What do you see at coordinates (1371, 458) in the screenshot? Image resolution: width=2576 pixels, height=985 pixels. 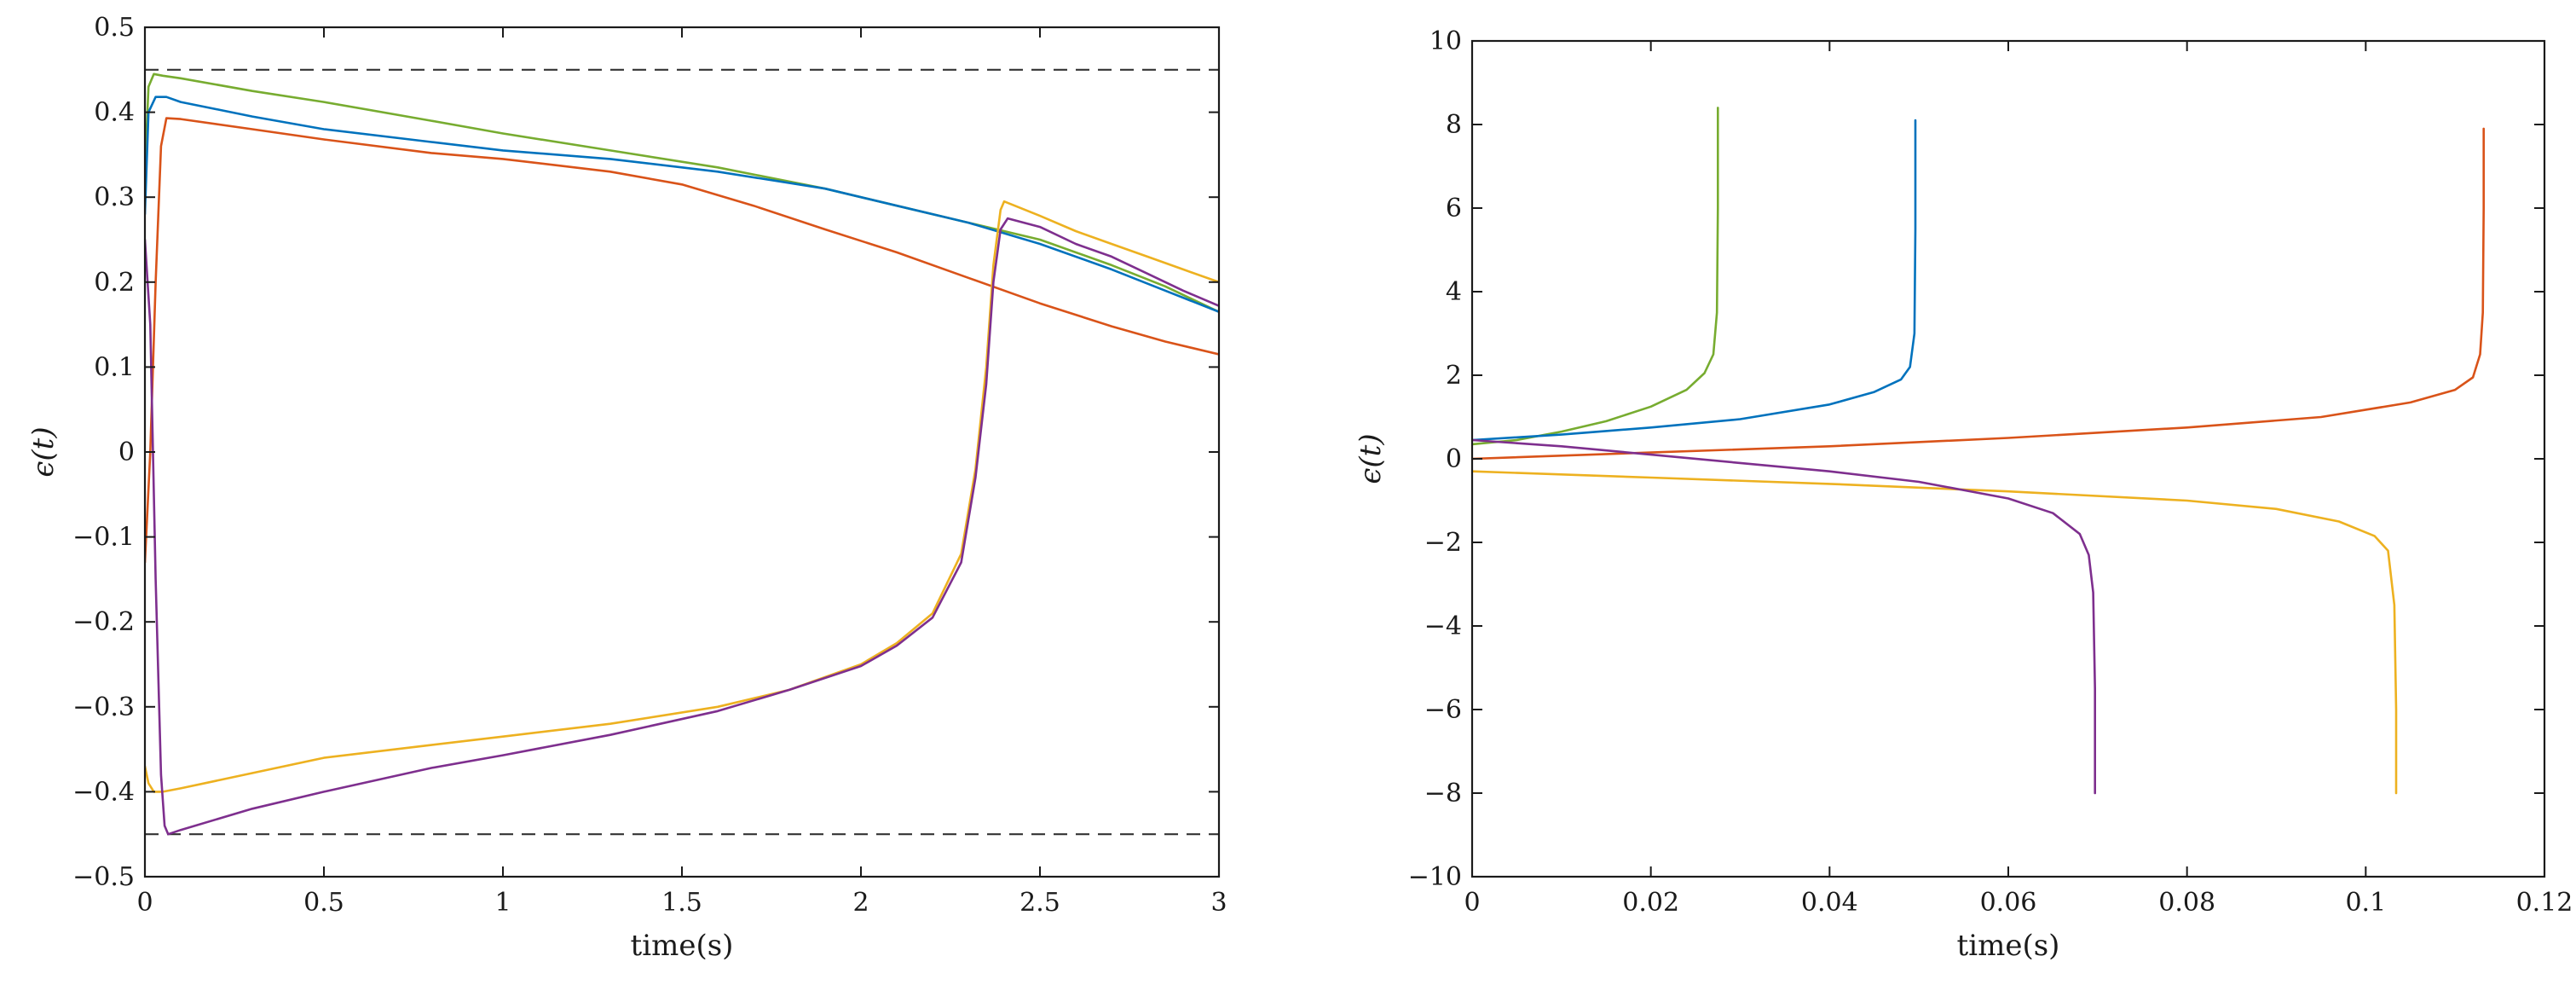 I see `right-y-axis-label: ϵ(t)` at bounding box center [1371, 458].